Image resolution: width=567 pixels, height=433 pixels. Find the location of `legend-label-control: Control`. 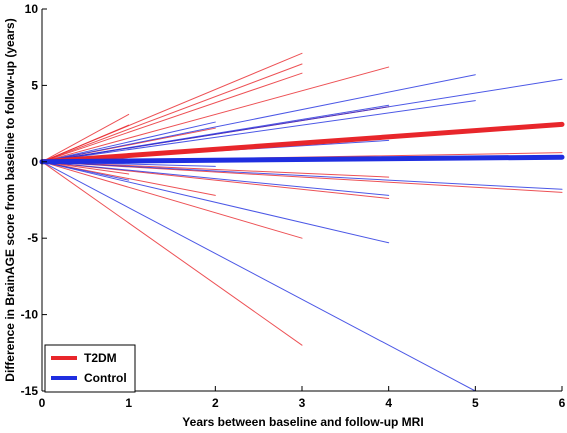

legend-label-control: Control is located at coordinates (105, 378).